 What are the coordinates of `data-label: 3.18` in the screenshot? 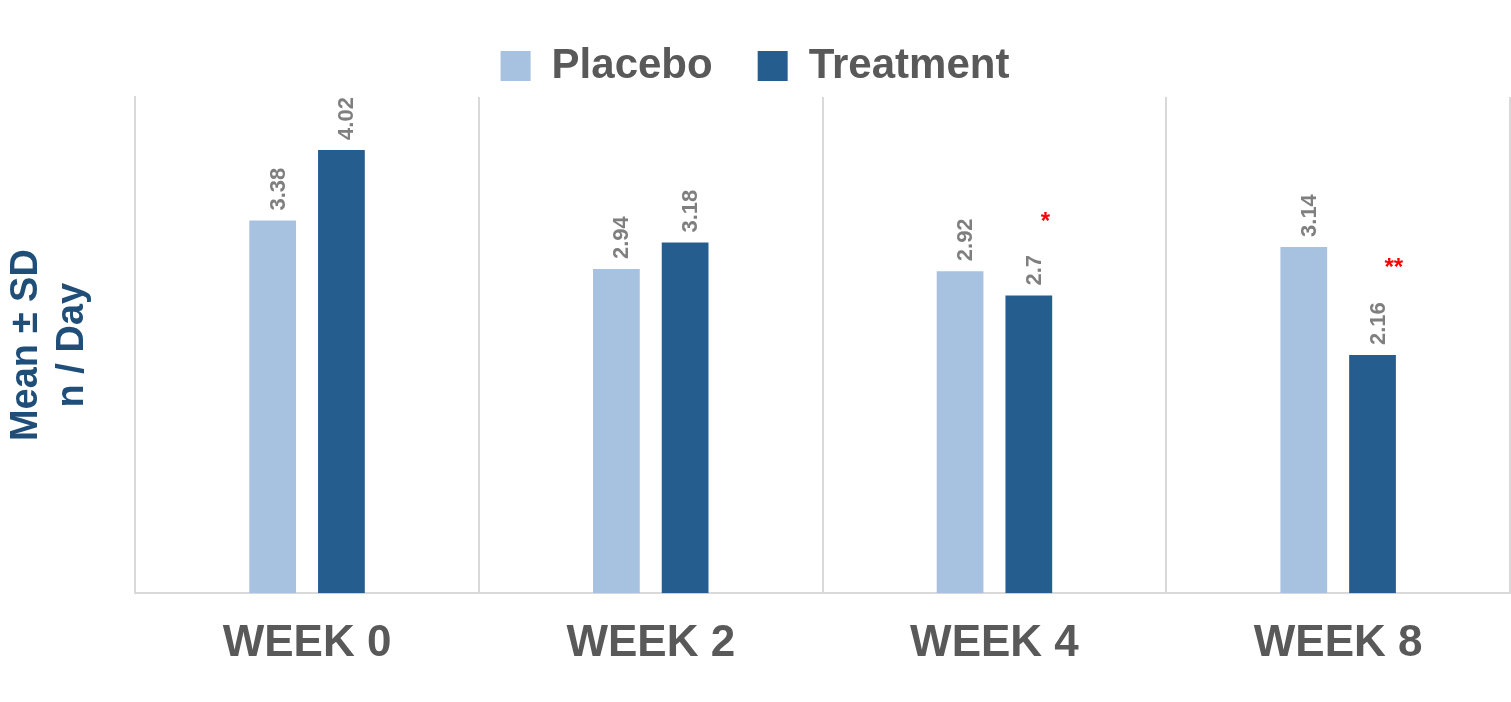 It's located at (690, 211).